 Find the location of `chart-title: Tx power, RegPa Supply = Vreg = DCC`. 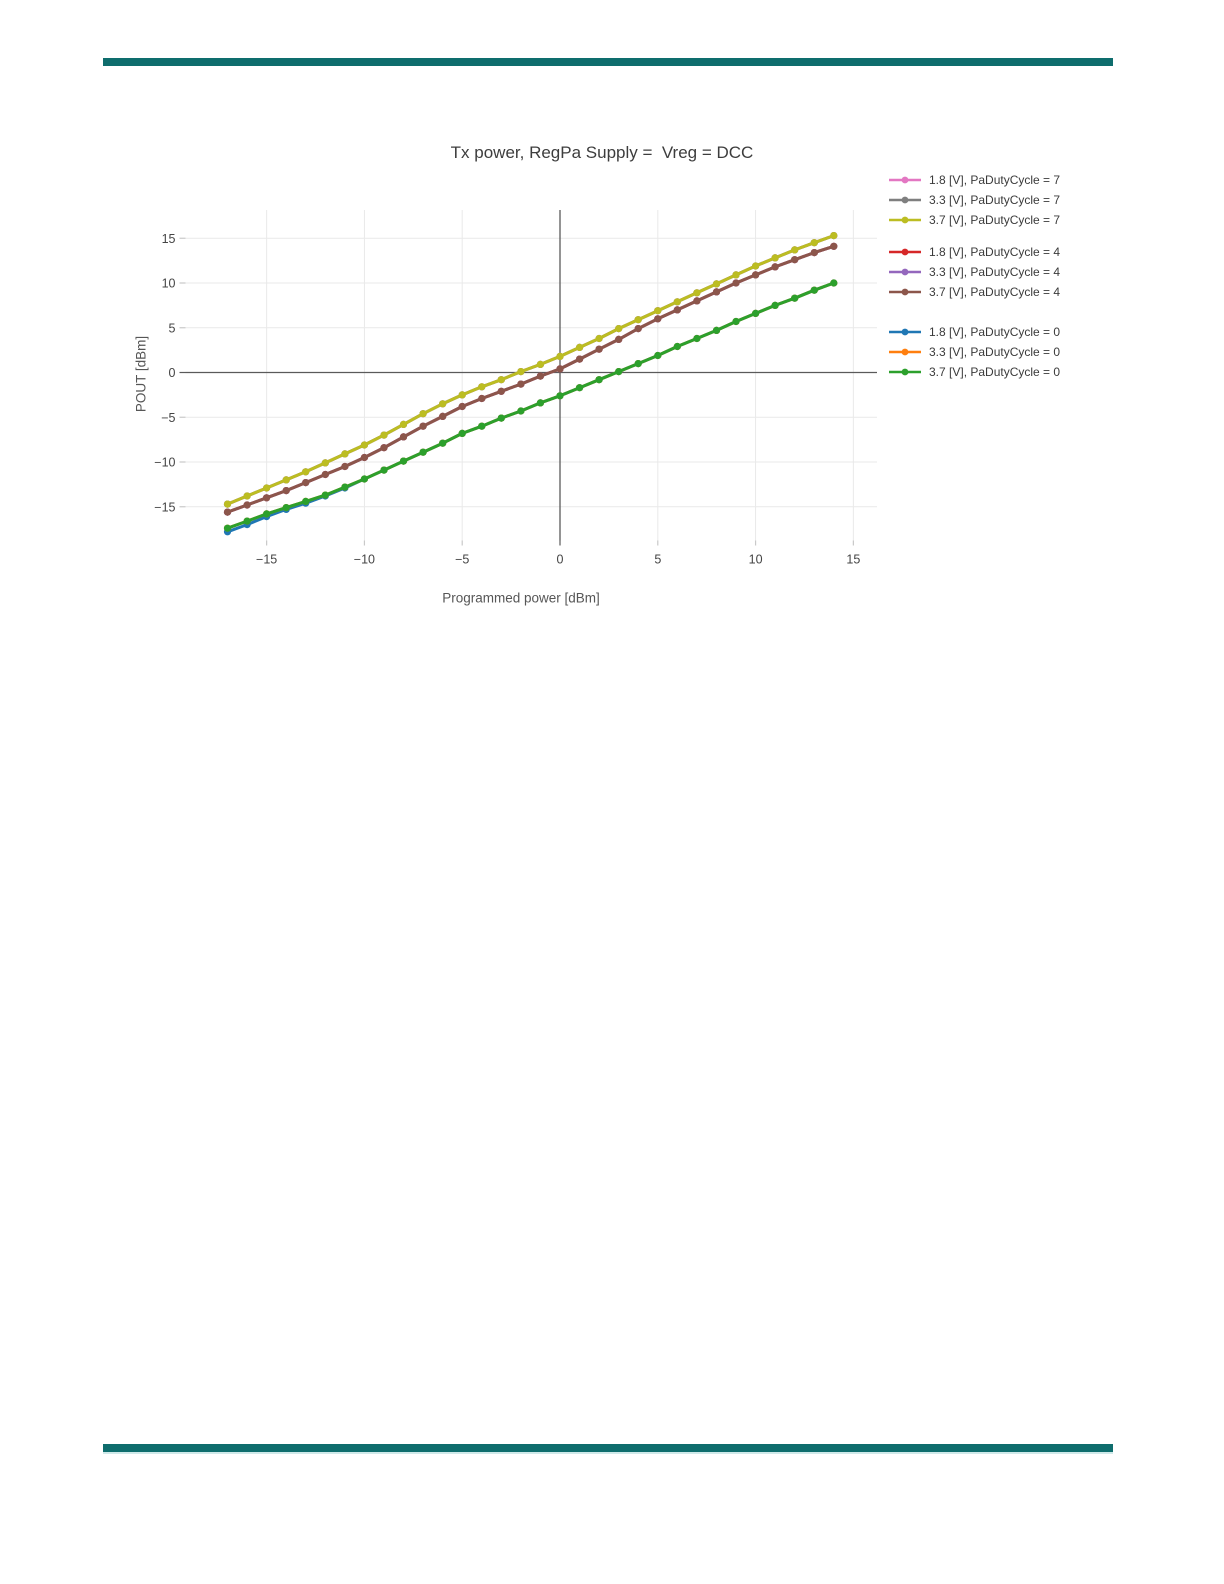

chart-title: Tx power, RegPa Supply = Vreg = DCC is located at coordinates (602, 152).